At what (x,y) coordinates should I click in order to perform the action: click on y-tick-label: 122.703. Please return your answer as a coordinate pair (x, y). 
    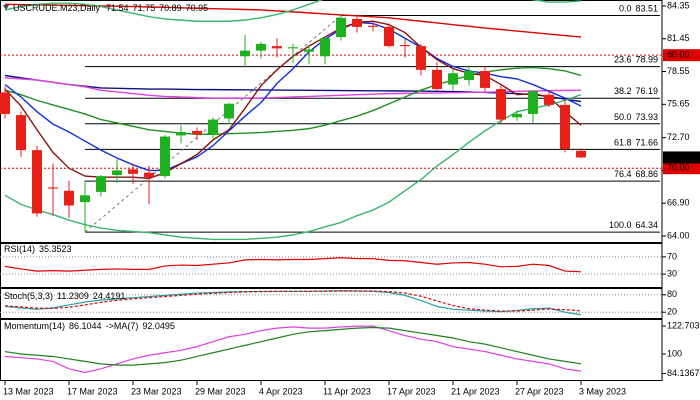
    Looking at the image, I should click on (683, 325).